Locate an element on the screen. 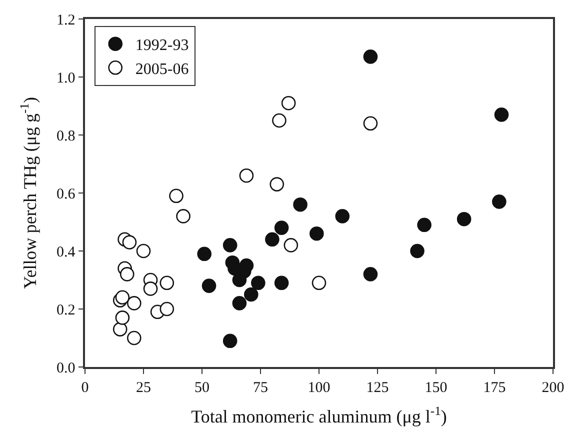 This screenshot has width=576, height=435. y-tick-label: 0.8 is located at coordinates (66, 136).